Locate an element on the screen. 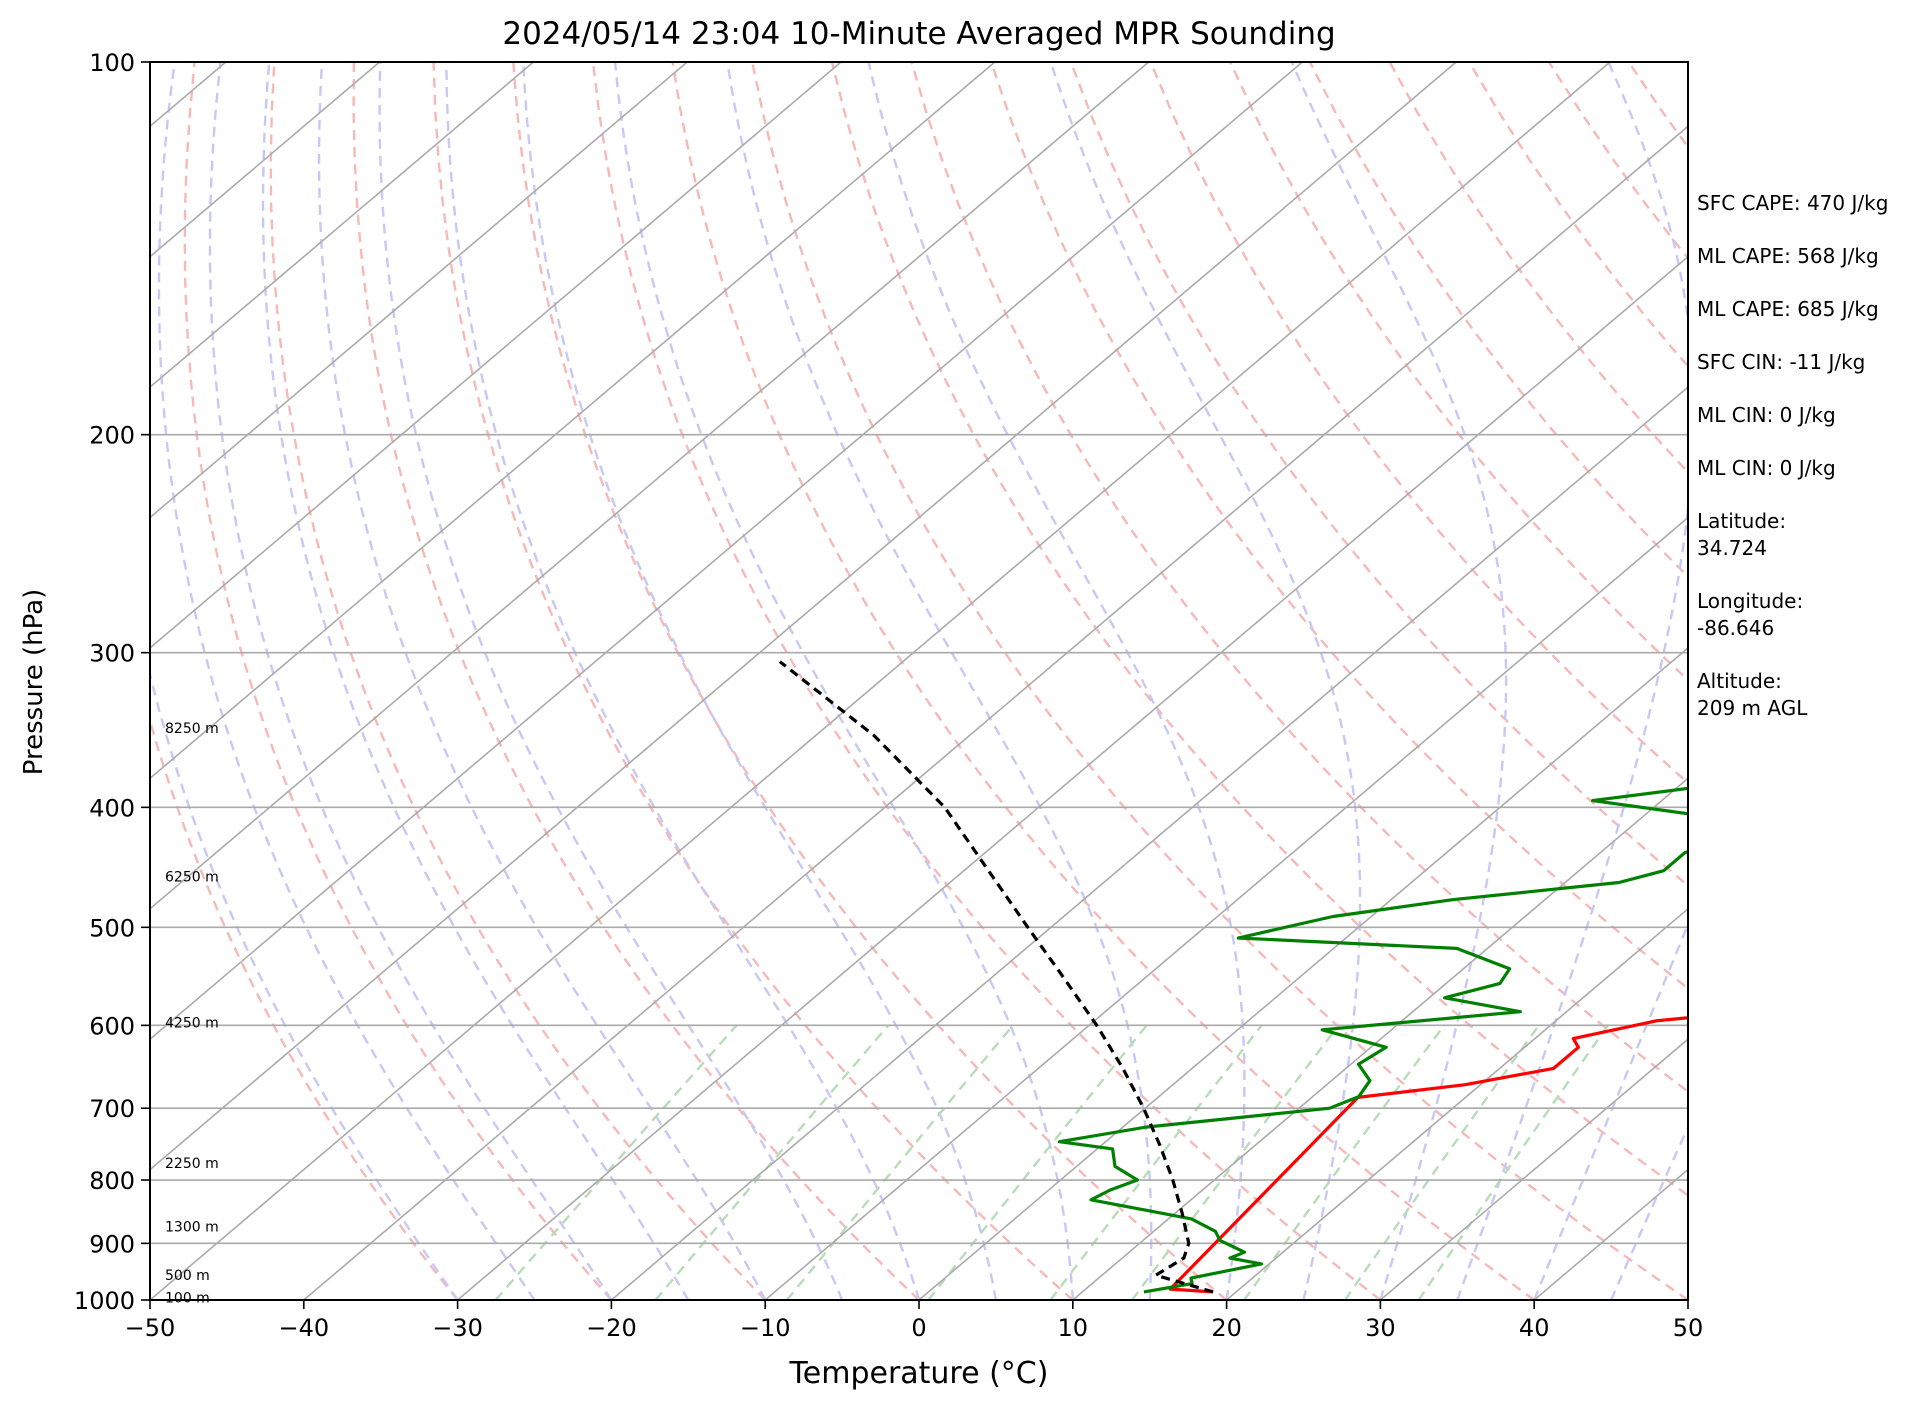 The width and height of the screenshot is (1921, 1406). y-tick-label: 100 is located at coordinates (112, 63).